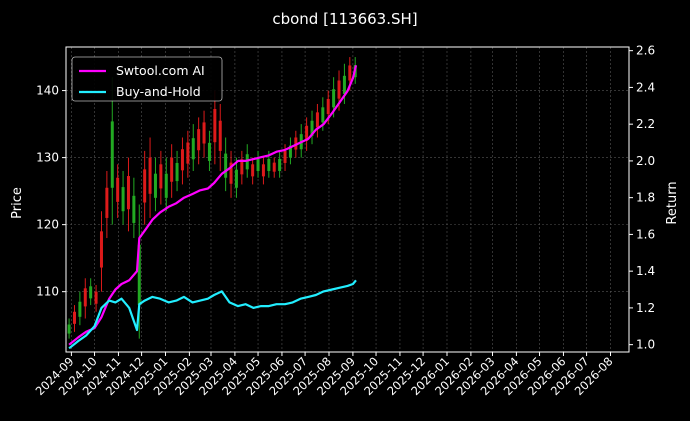  Describe the element at coordinates (160, 70) in the screenshot. I see `legend-label: Swtool.com AI` at that location.